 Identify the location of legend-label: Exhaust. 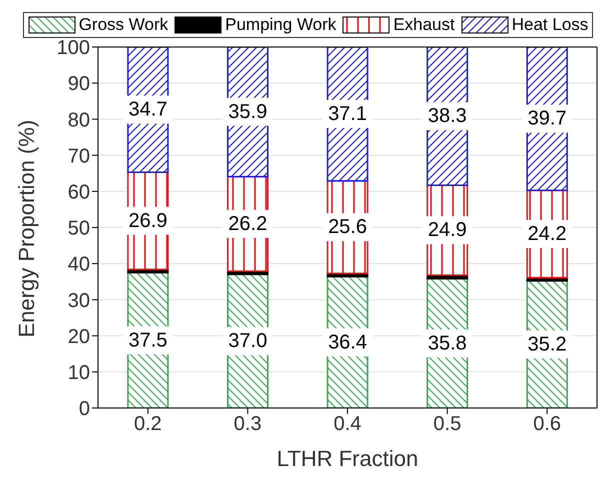
(424, 25).